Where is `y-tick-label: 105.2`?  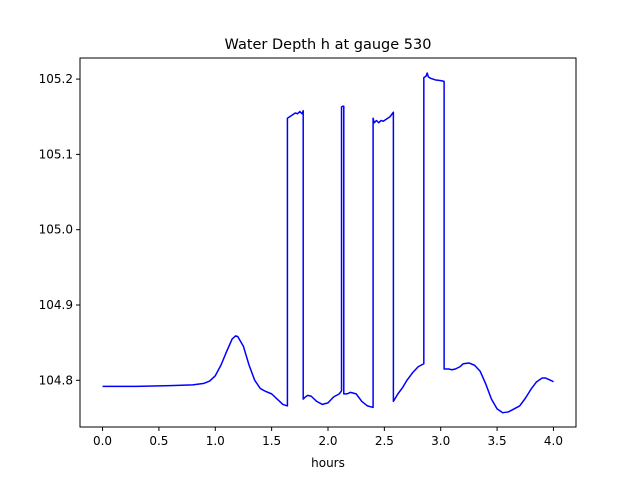 y-tick-label: 105.2 is located at coordinates (56, 79).